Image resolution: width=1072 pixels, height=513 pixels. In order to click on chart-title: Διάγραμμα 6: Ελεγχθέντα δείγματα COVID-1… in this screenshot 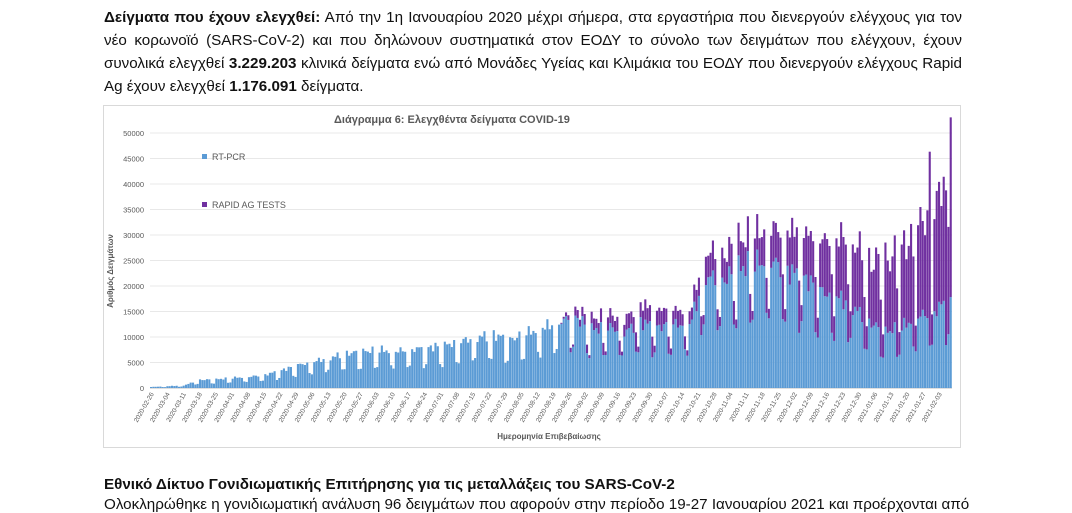, I will do `click(452, 120)`.